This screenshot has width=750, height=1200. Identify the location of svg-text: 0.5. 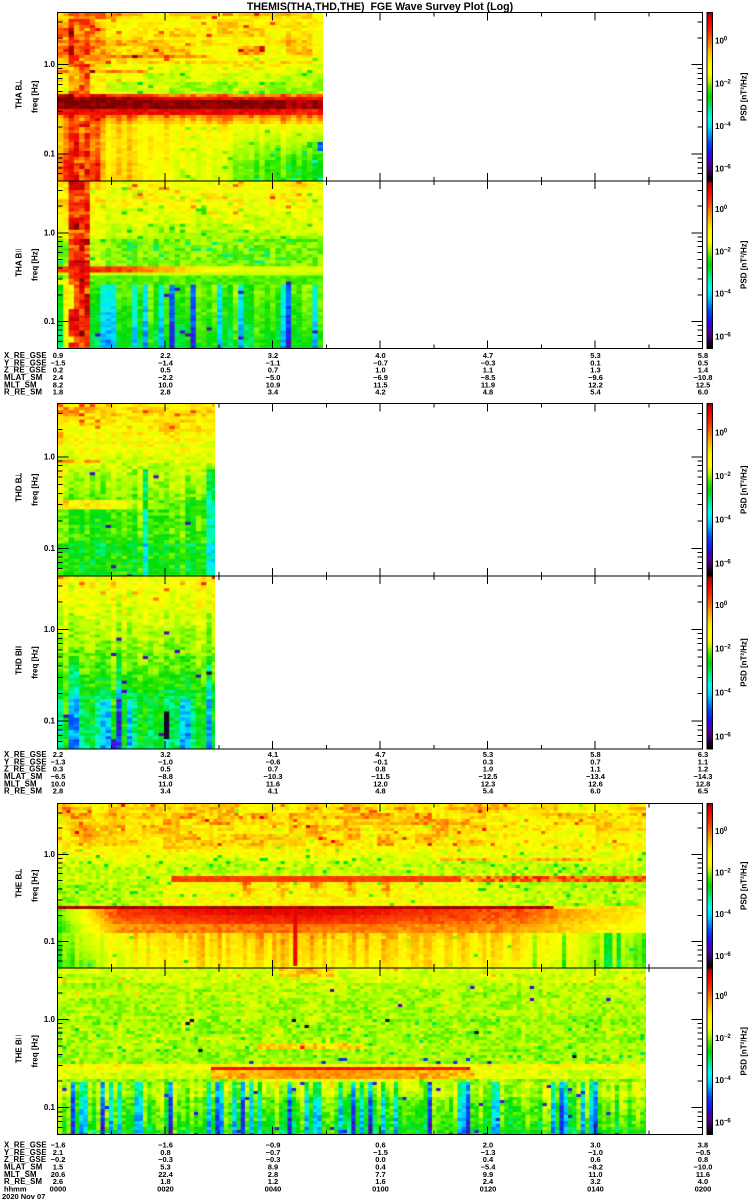
(703, 362).